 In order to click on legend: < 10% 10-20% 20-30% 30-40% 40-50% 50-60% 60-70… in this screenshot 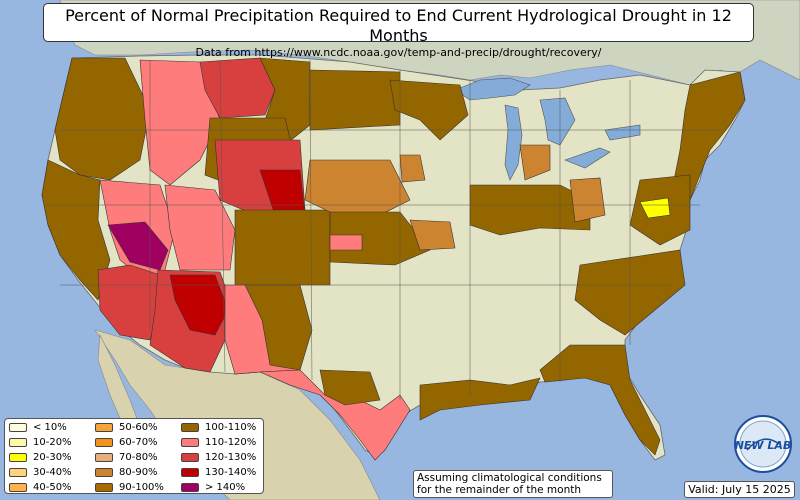, I will do `click(134, 456)`.